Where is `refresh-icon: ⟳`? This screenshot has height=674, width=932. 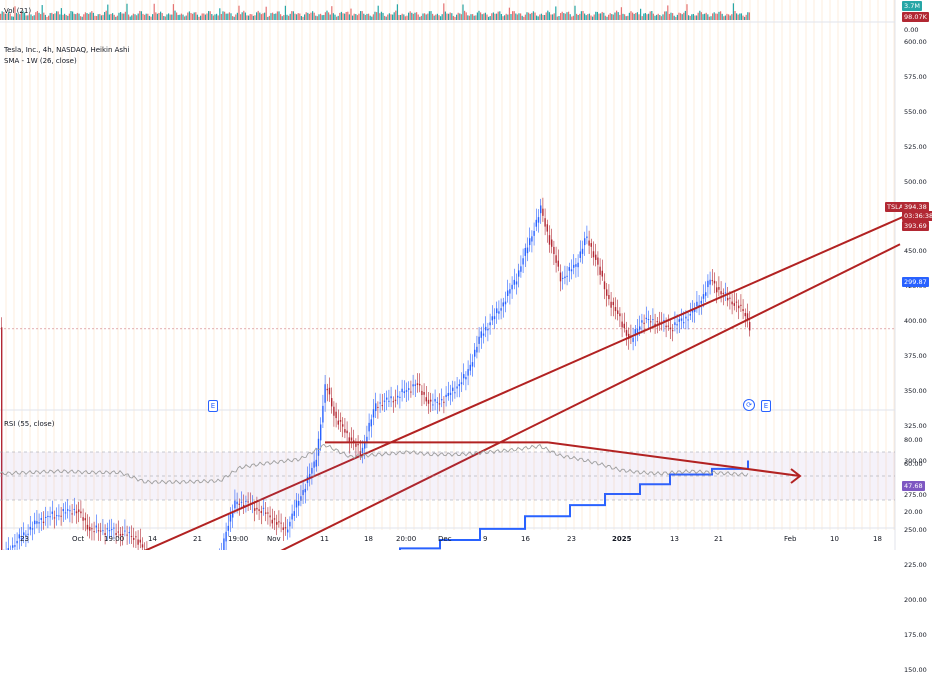 refresh-icon: ⟳ is located at coordinates (749, 405).